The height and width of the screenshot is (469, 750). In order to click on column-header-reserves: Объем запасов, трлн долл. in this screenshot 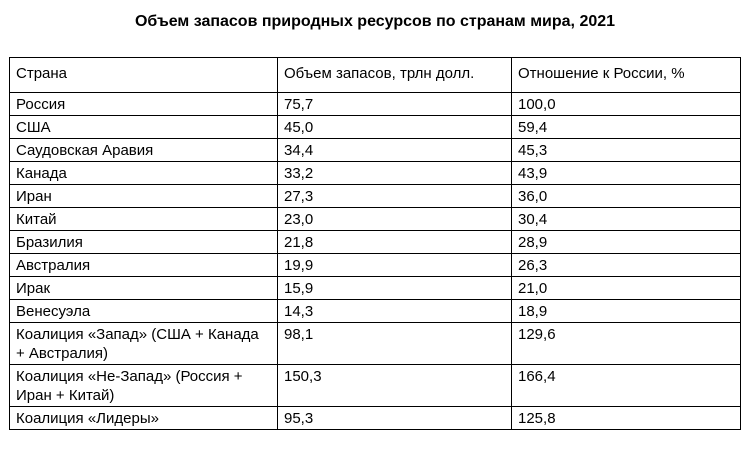, I will do `click(394, 75)`.